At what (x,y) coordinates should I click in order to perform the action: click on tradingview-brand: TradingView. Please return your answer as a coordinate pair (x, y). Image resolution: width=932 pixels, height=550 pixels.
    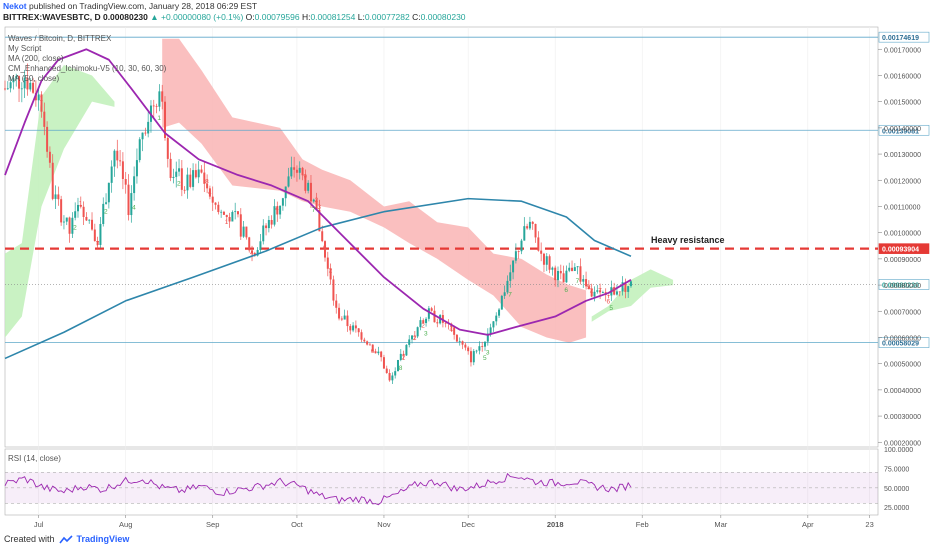
    Looking at the image, I should click on (103, 539).